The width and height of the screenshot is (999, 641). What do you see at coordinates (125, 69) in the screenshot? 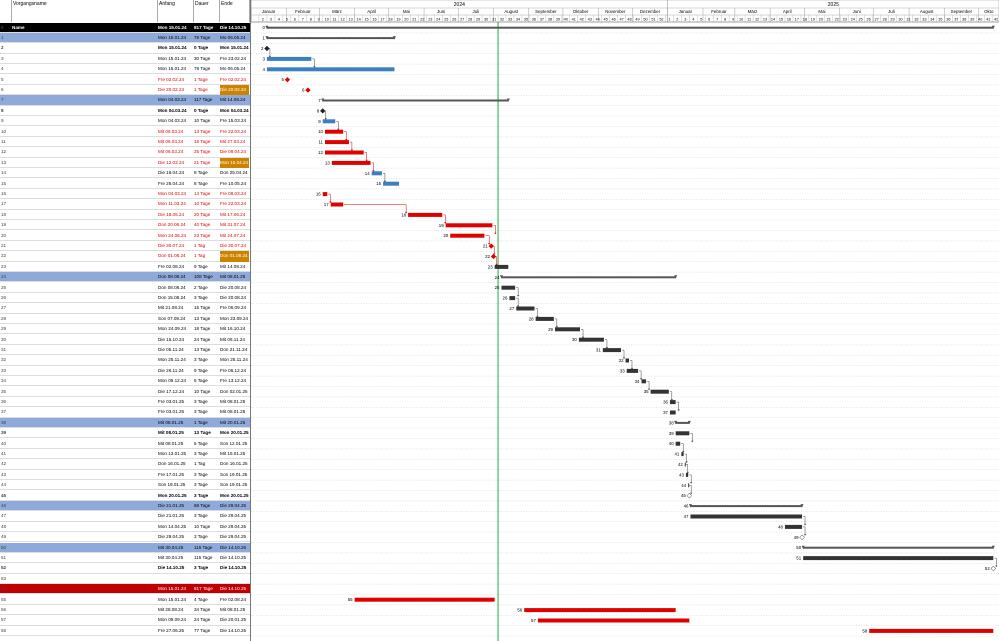
I see `table-row: 4 Mon 15.01.24 78 Tage Mo 06.05.24` at bounding box center [125, 69].